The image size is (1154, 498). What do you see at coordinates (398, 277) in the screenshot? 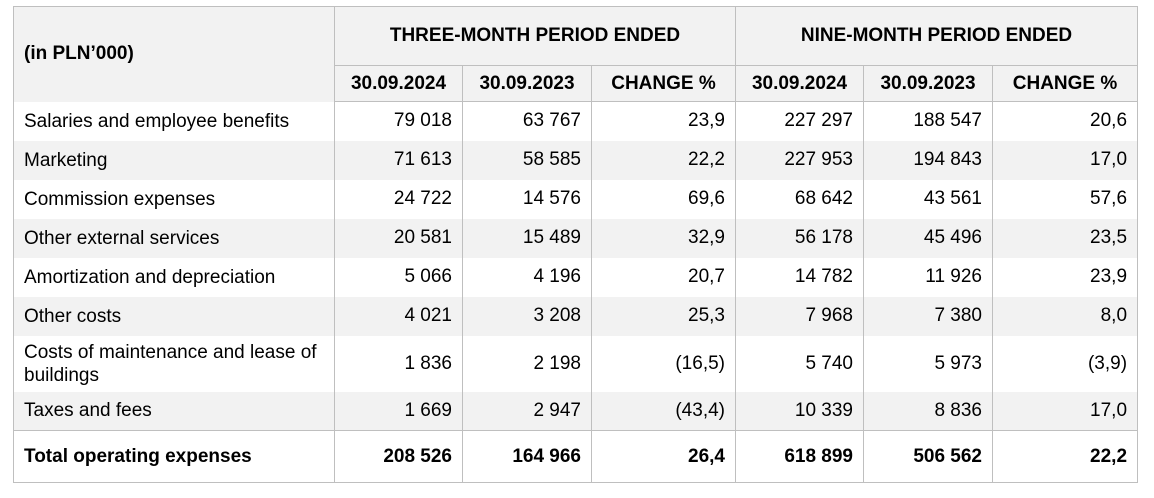
I see `cell-value: 5 066` at bounding box center [398, 277].